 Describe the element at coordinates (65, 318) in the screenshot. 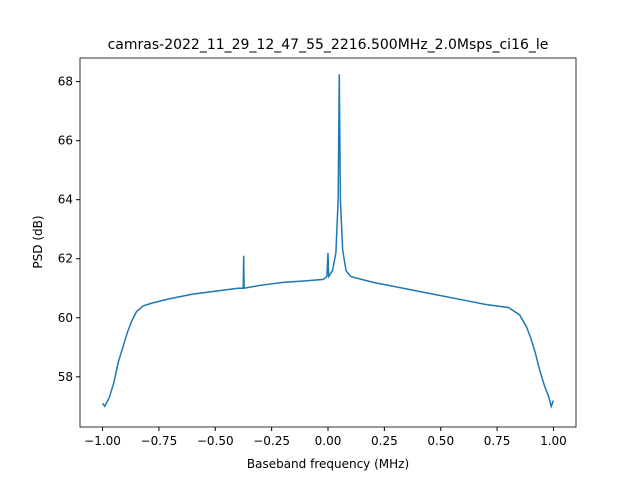

I see `y-tick-label: 60` at that location.